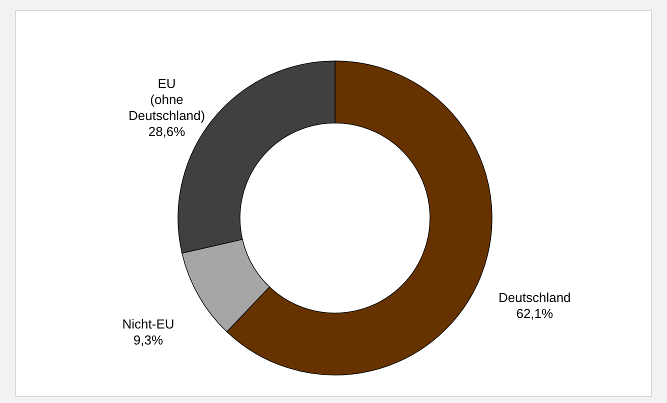 This screenshot has height=403, width=667. I want to click on slice-label: EU (ohne Deutschland), so click(167, 100).